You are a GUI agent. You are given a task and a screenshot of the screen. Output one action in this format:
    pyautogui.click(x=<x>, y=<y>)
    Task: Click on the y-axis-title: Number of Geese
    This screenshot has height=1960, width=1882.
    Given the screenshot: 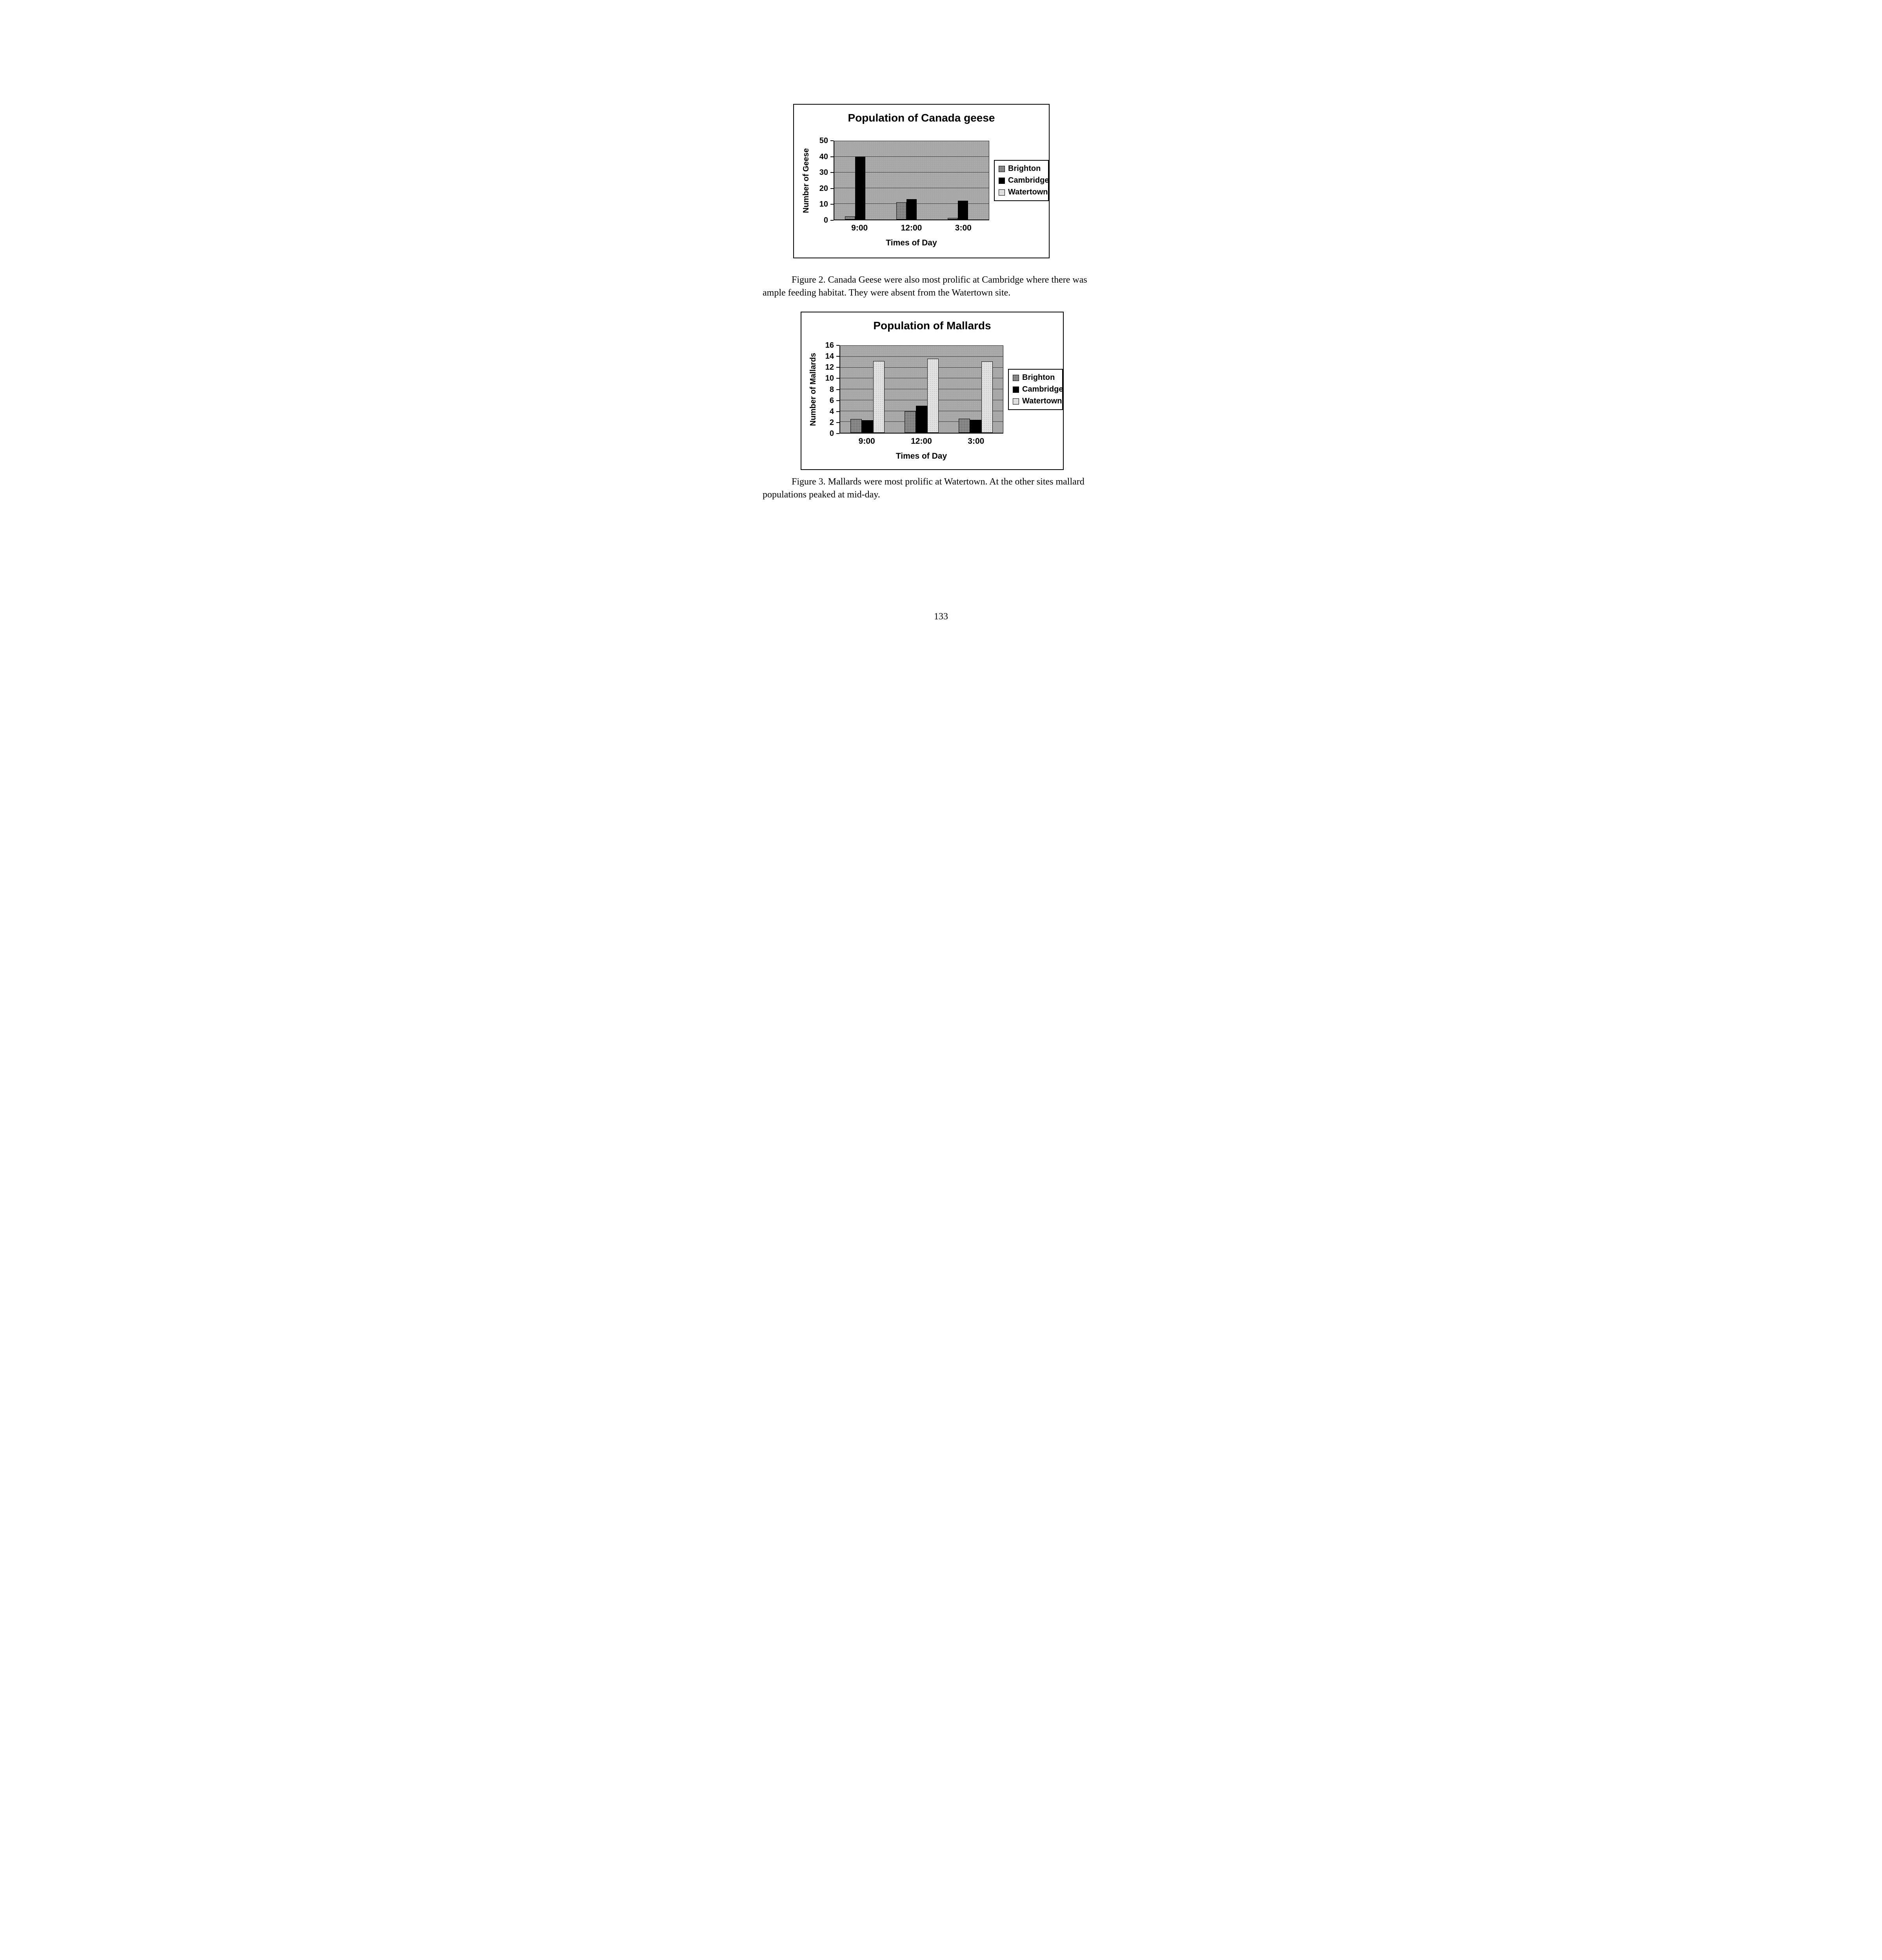 What is the action you would take?
    pyautogui.click(x=807, y=180)
    